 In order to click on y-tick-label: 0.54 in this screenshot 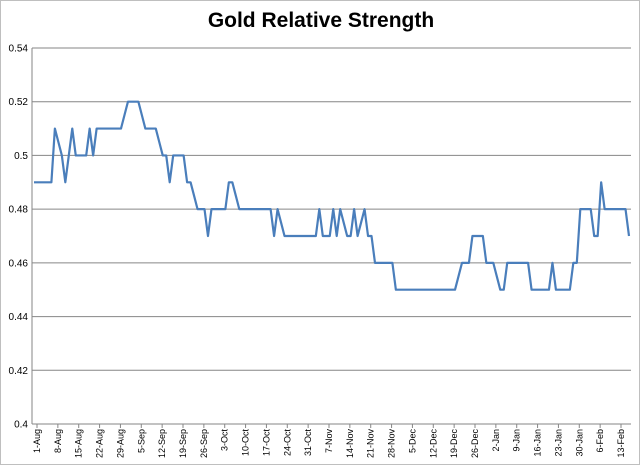, I will do `click(19, 49)`.